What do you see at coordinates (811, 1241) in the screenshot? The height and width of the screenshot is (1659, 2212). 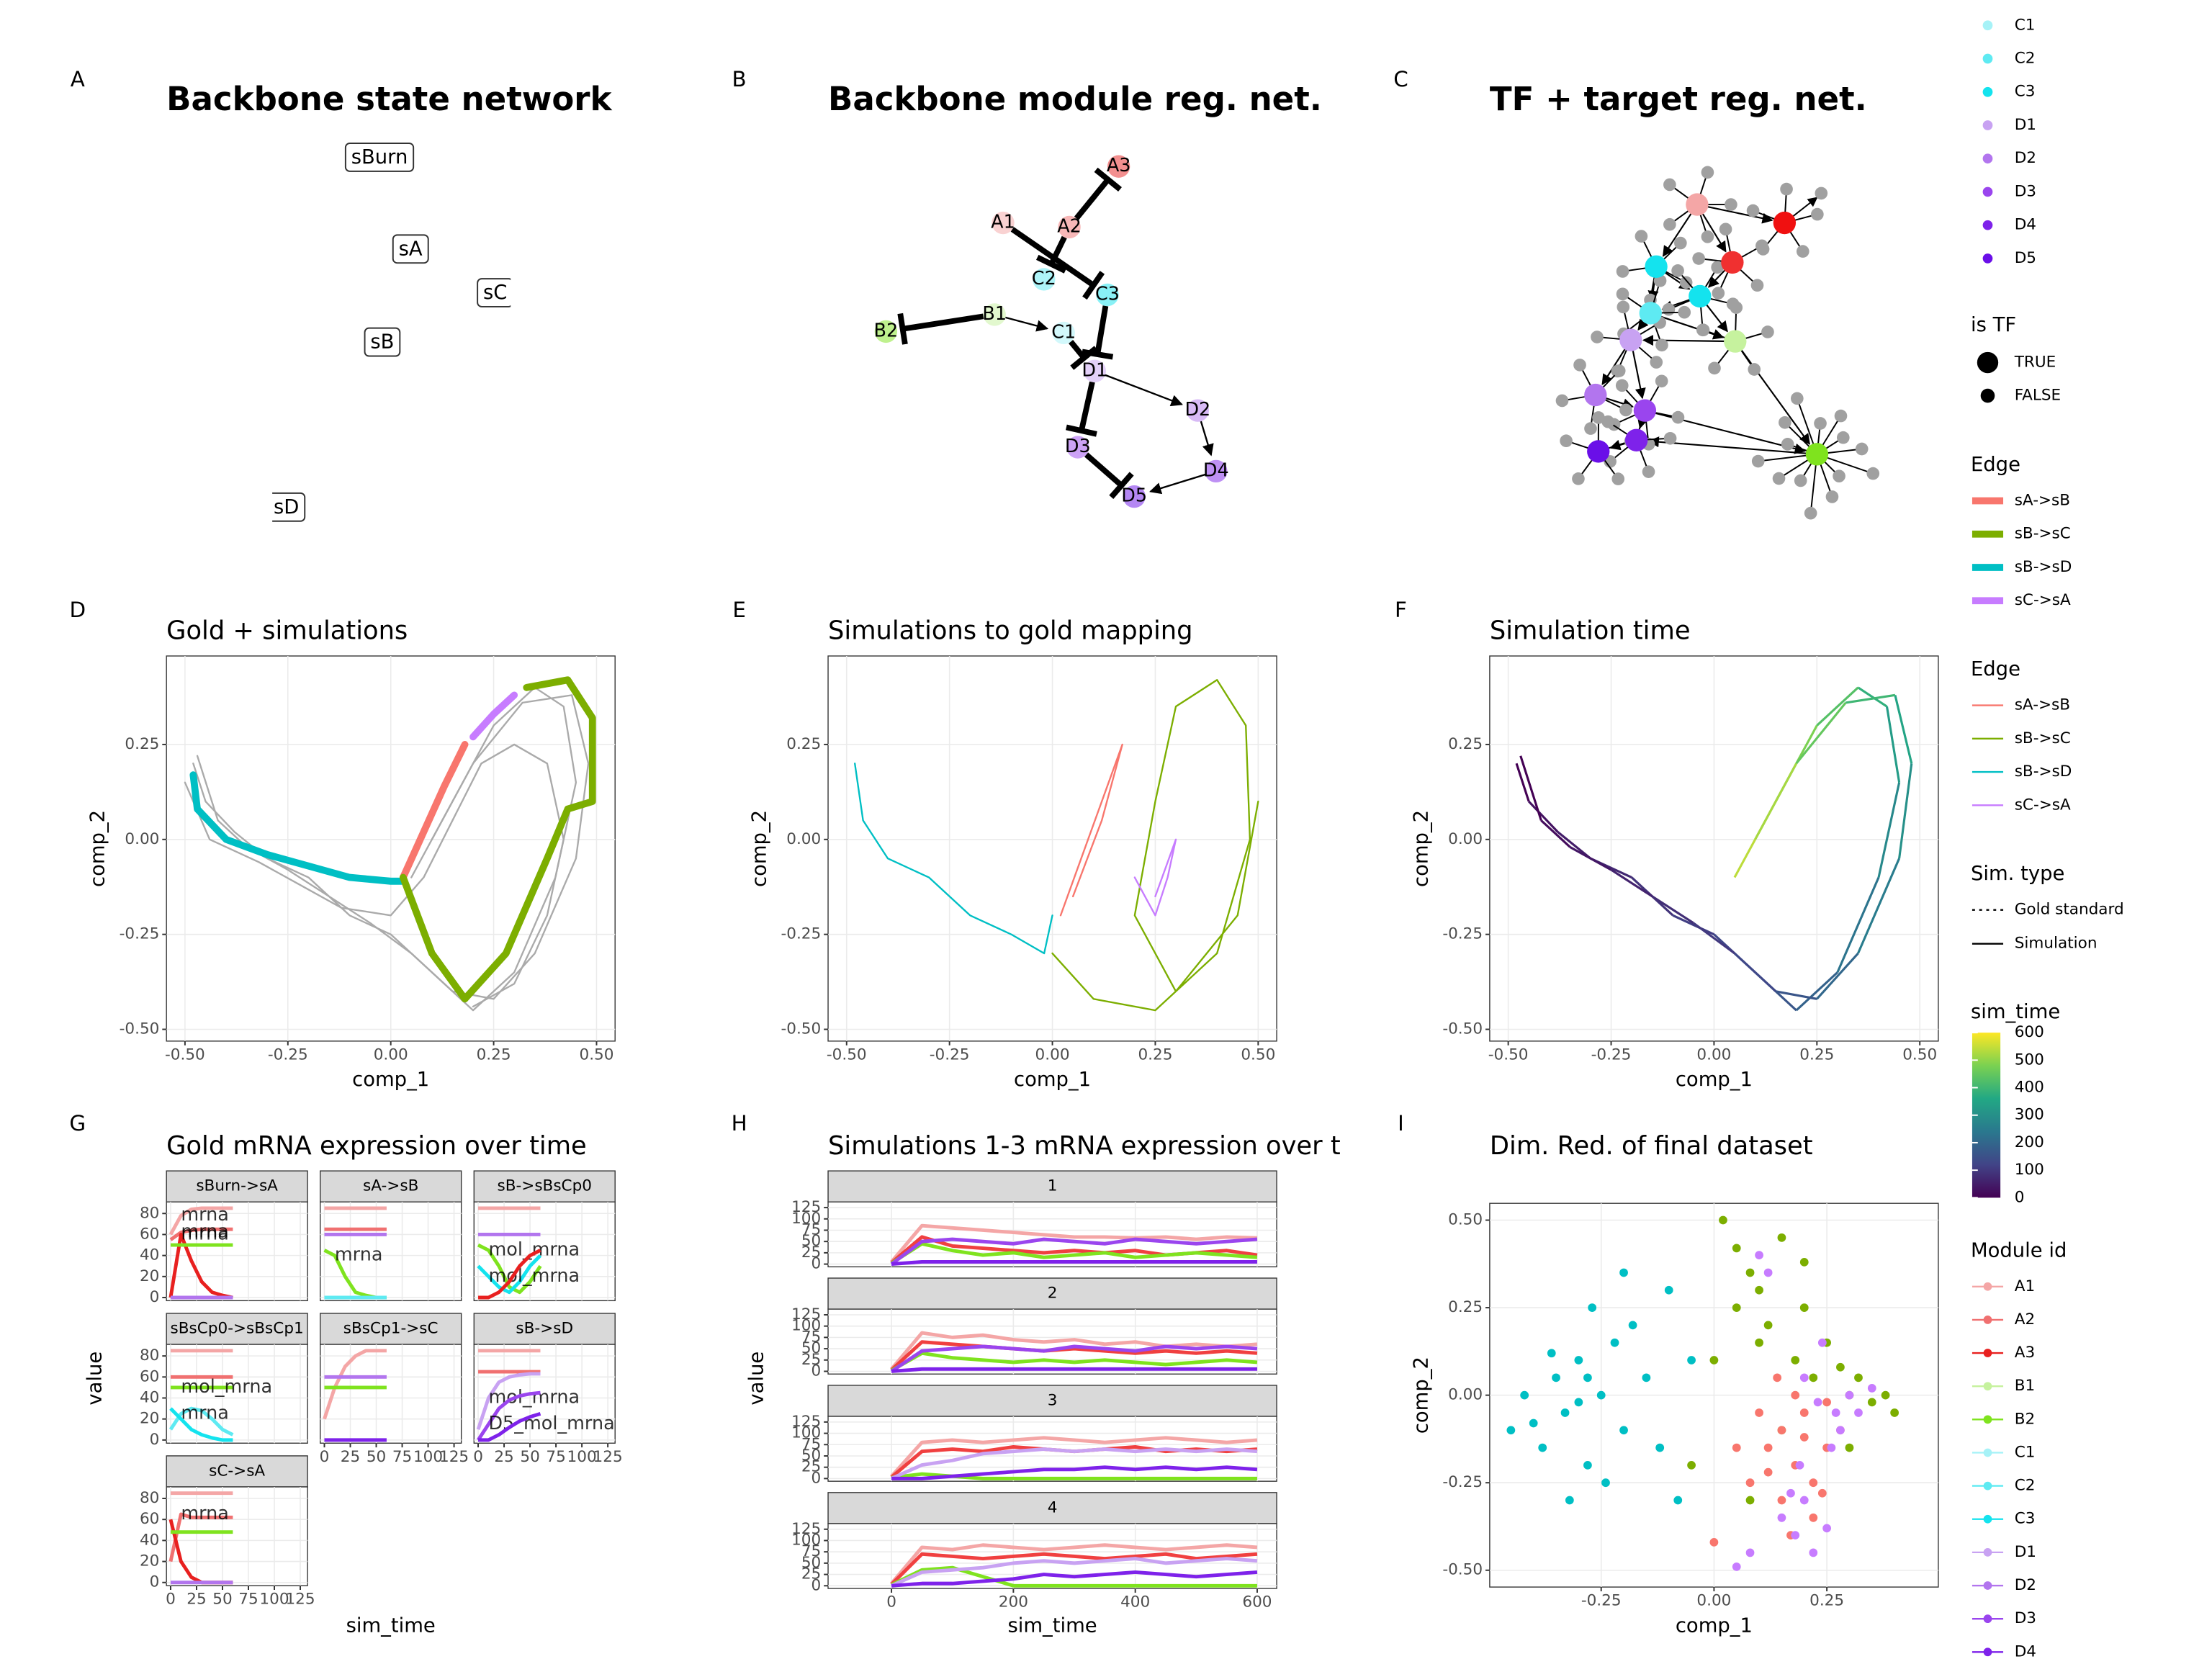 I see `y-tick-label: 50` at bounding box center [811, 1241].